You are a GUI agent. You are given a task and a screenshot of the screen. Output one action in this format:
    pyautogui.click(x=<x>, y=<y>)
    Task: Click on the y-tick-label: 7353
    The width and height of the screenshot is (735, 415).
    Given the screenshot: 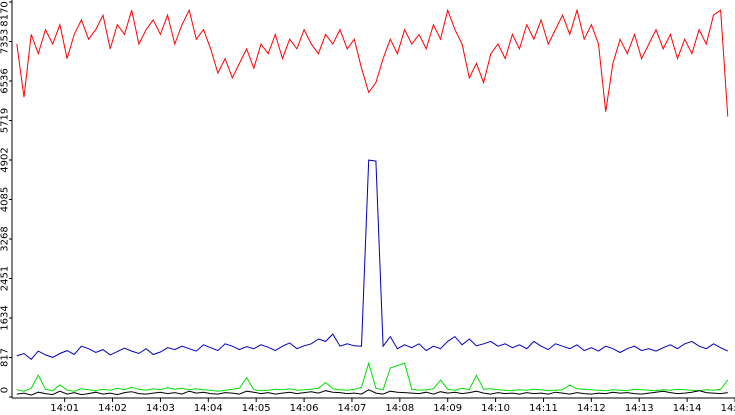 What is the action you would take?
    pyautogui.click(x=5, y=41)
    